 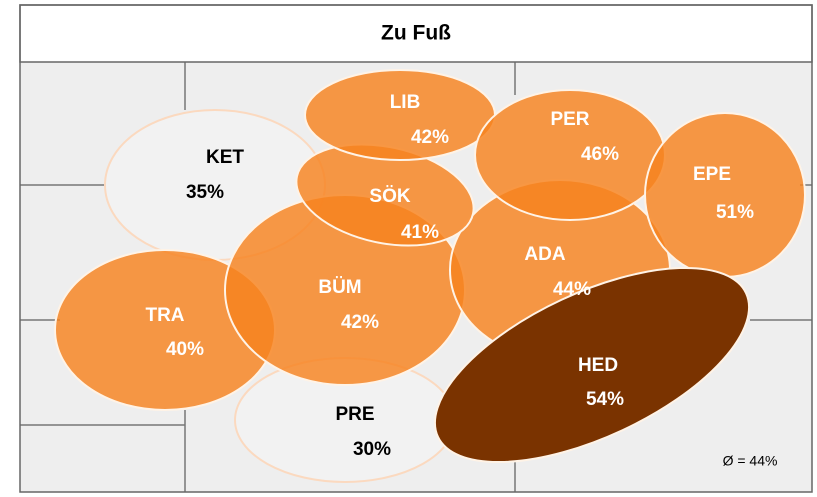 What do you see at coordinates (598, 365) in the screenshot?
I see `region-name: HED` at bounding box center [598, 365].